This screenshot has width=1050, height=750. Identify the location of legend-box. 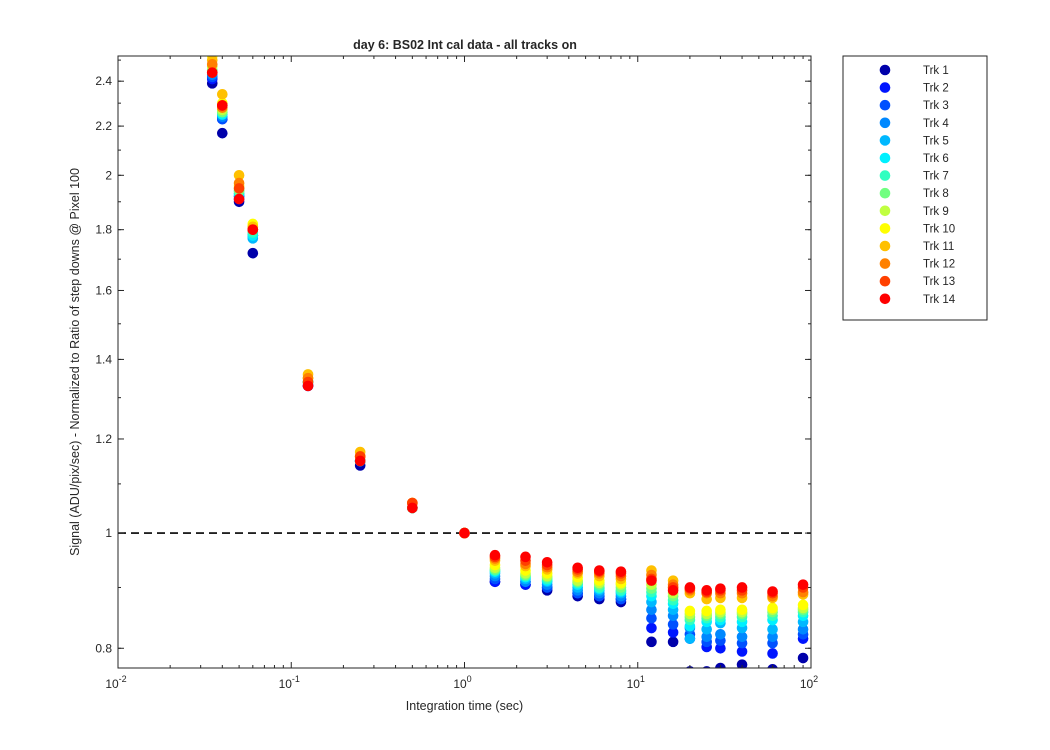
(915, 188).